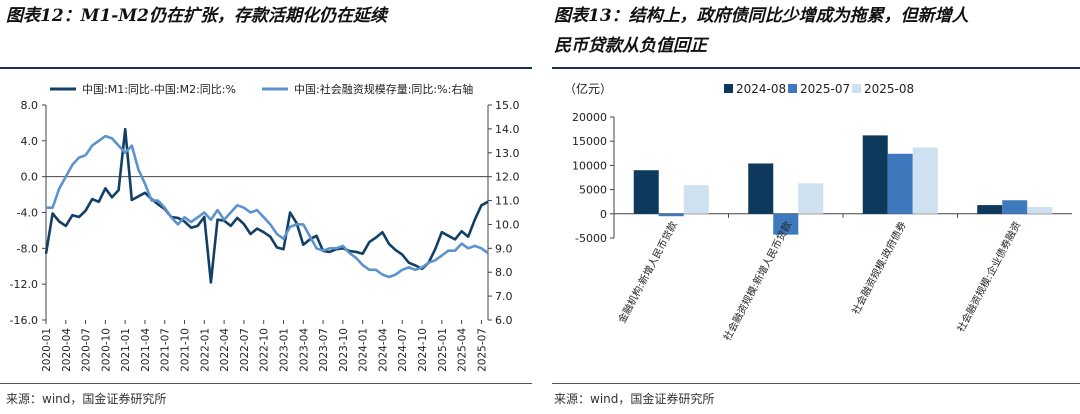  I want to click on x-tick-label: 2025-01, so click(443, 350).